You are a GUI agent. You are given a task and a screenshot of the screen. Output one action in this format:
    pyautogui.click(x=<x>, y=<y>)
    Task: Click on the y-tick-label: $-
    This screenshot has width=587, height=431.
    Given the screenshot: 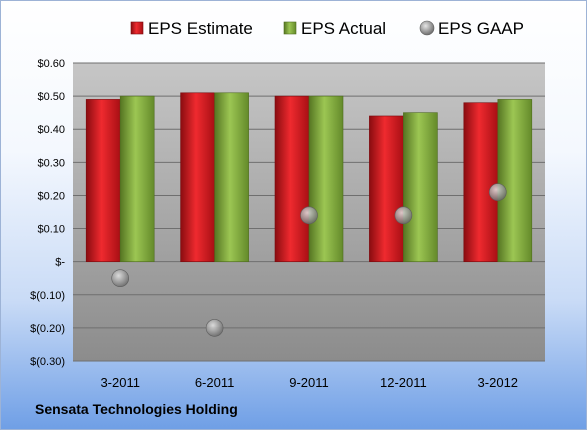 What is the action you would take?
    pyautogui.click(x=60, y=263)
    